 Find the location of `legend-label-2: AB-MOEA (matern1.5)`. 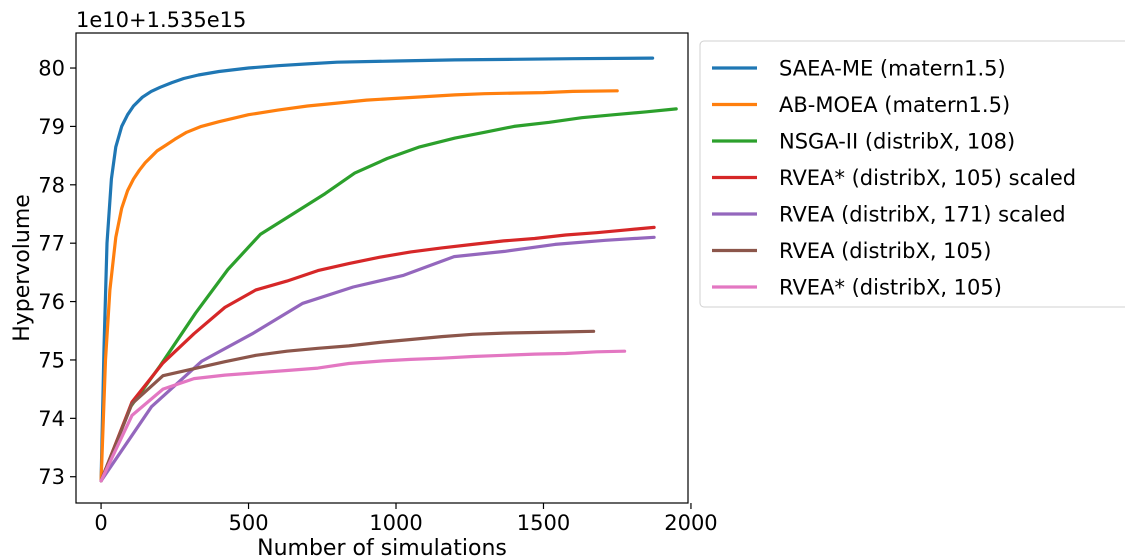

legend-label-2: AB-MOEA (matern1.5) is located at coordinates (894, 105).